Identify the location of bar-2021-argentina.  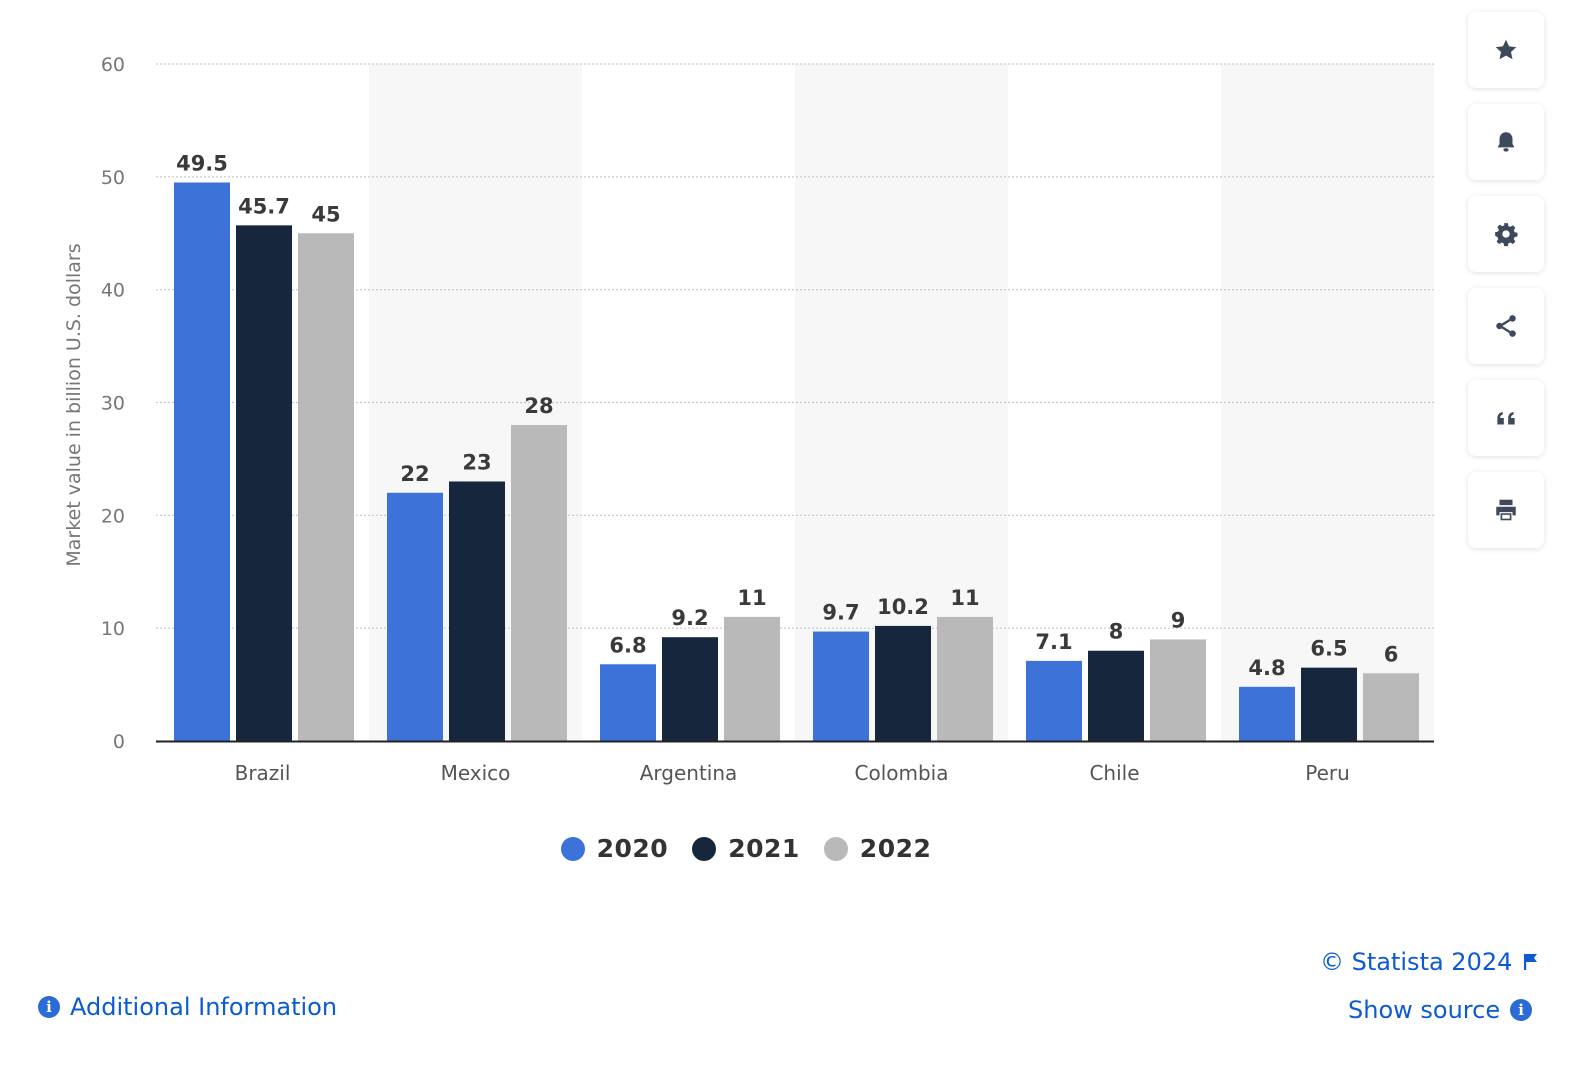
(690, 689).